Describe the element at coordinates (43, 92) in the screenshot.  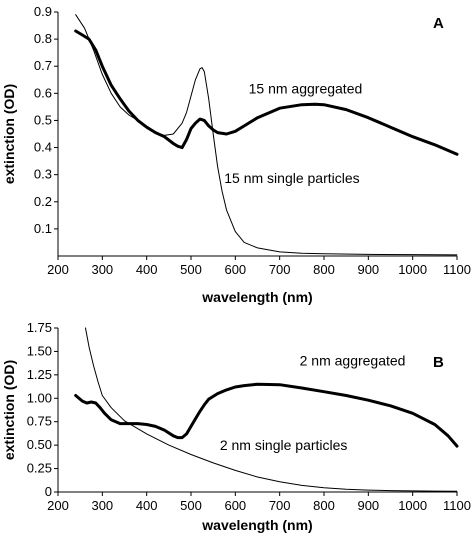
I see `y-tick-label: 0.6` at that location.